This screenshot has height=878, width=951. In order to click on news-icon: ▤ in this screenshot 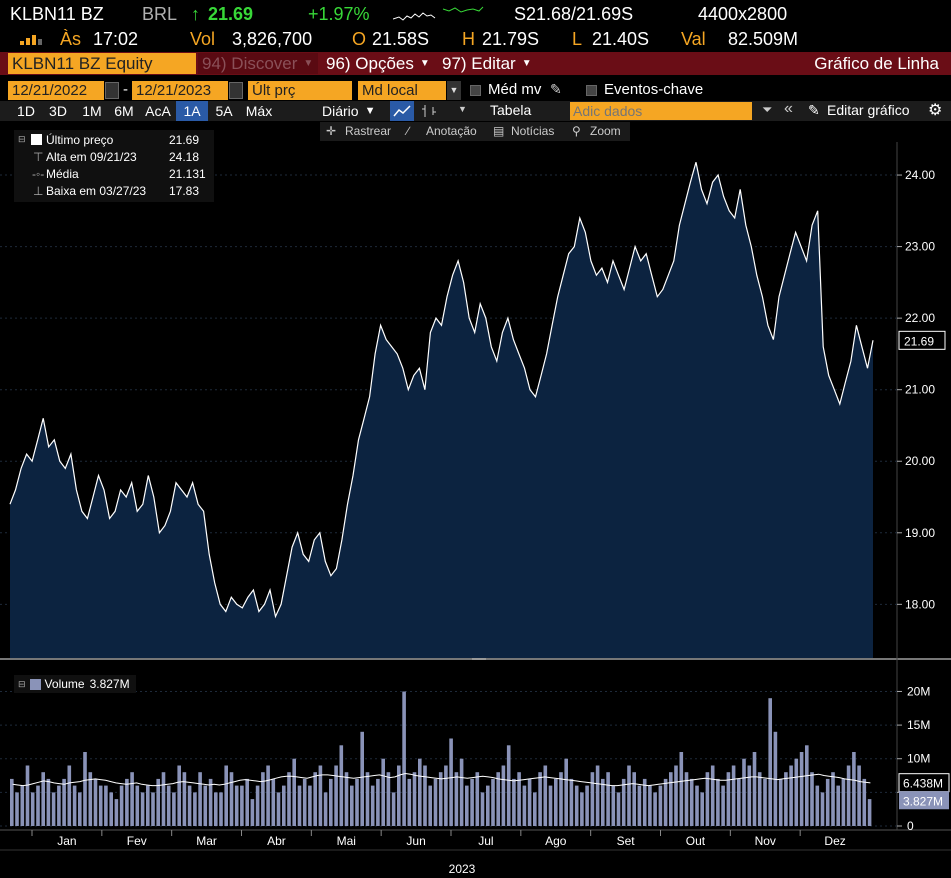, I will do `click(499, 131)`.